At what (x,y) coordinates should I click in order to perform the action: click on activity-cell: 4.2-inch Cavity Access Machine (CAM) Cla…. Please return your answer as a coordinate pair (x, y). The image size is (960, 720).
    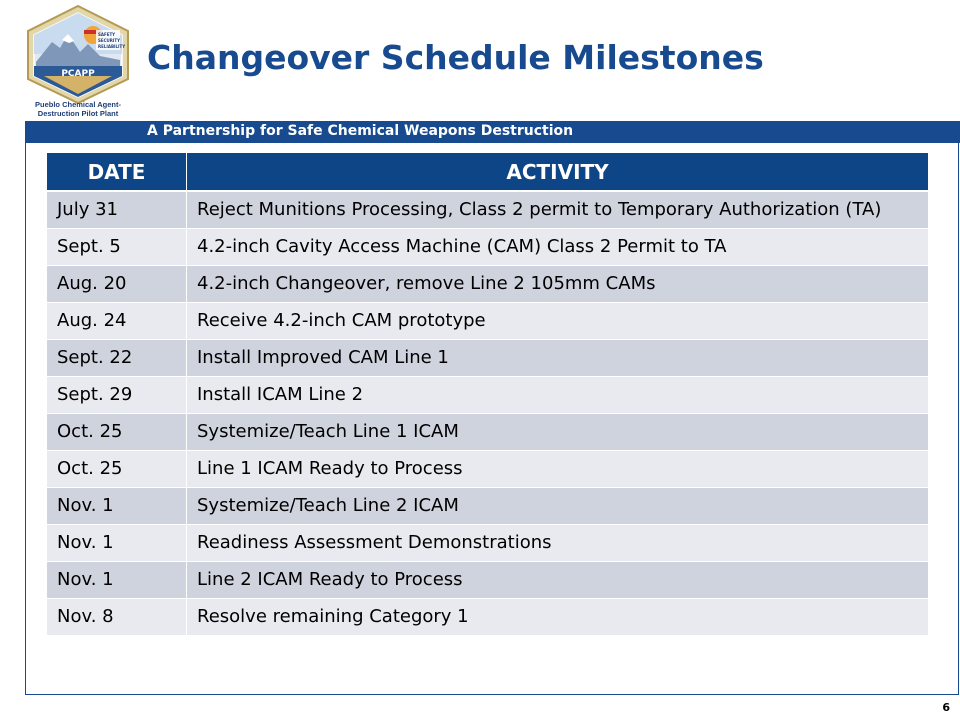
    Looking at the image, I should click on (557, 247).